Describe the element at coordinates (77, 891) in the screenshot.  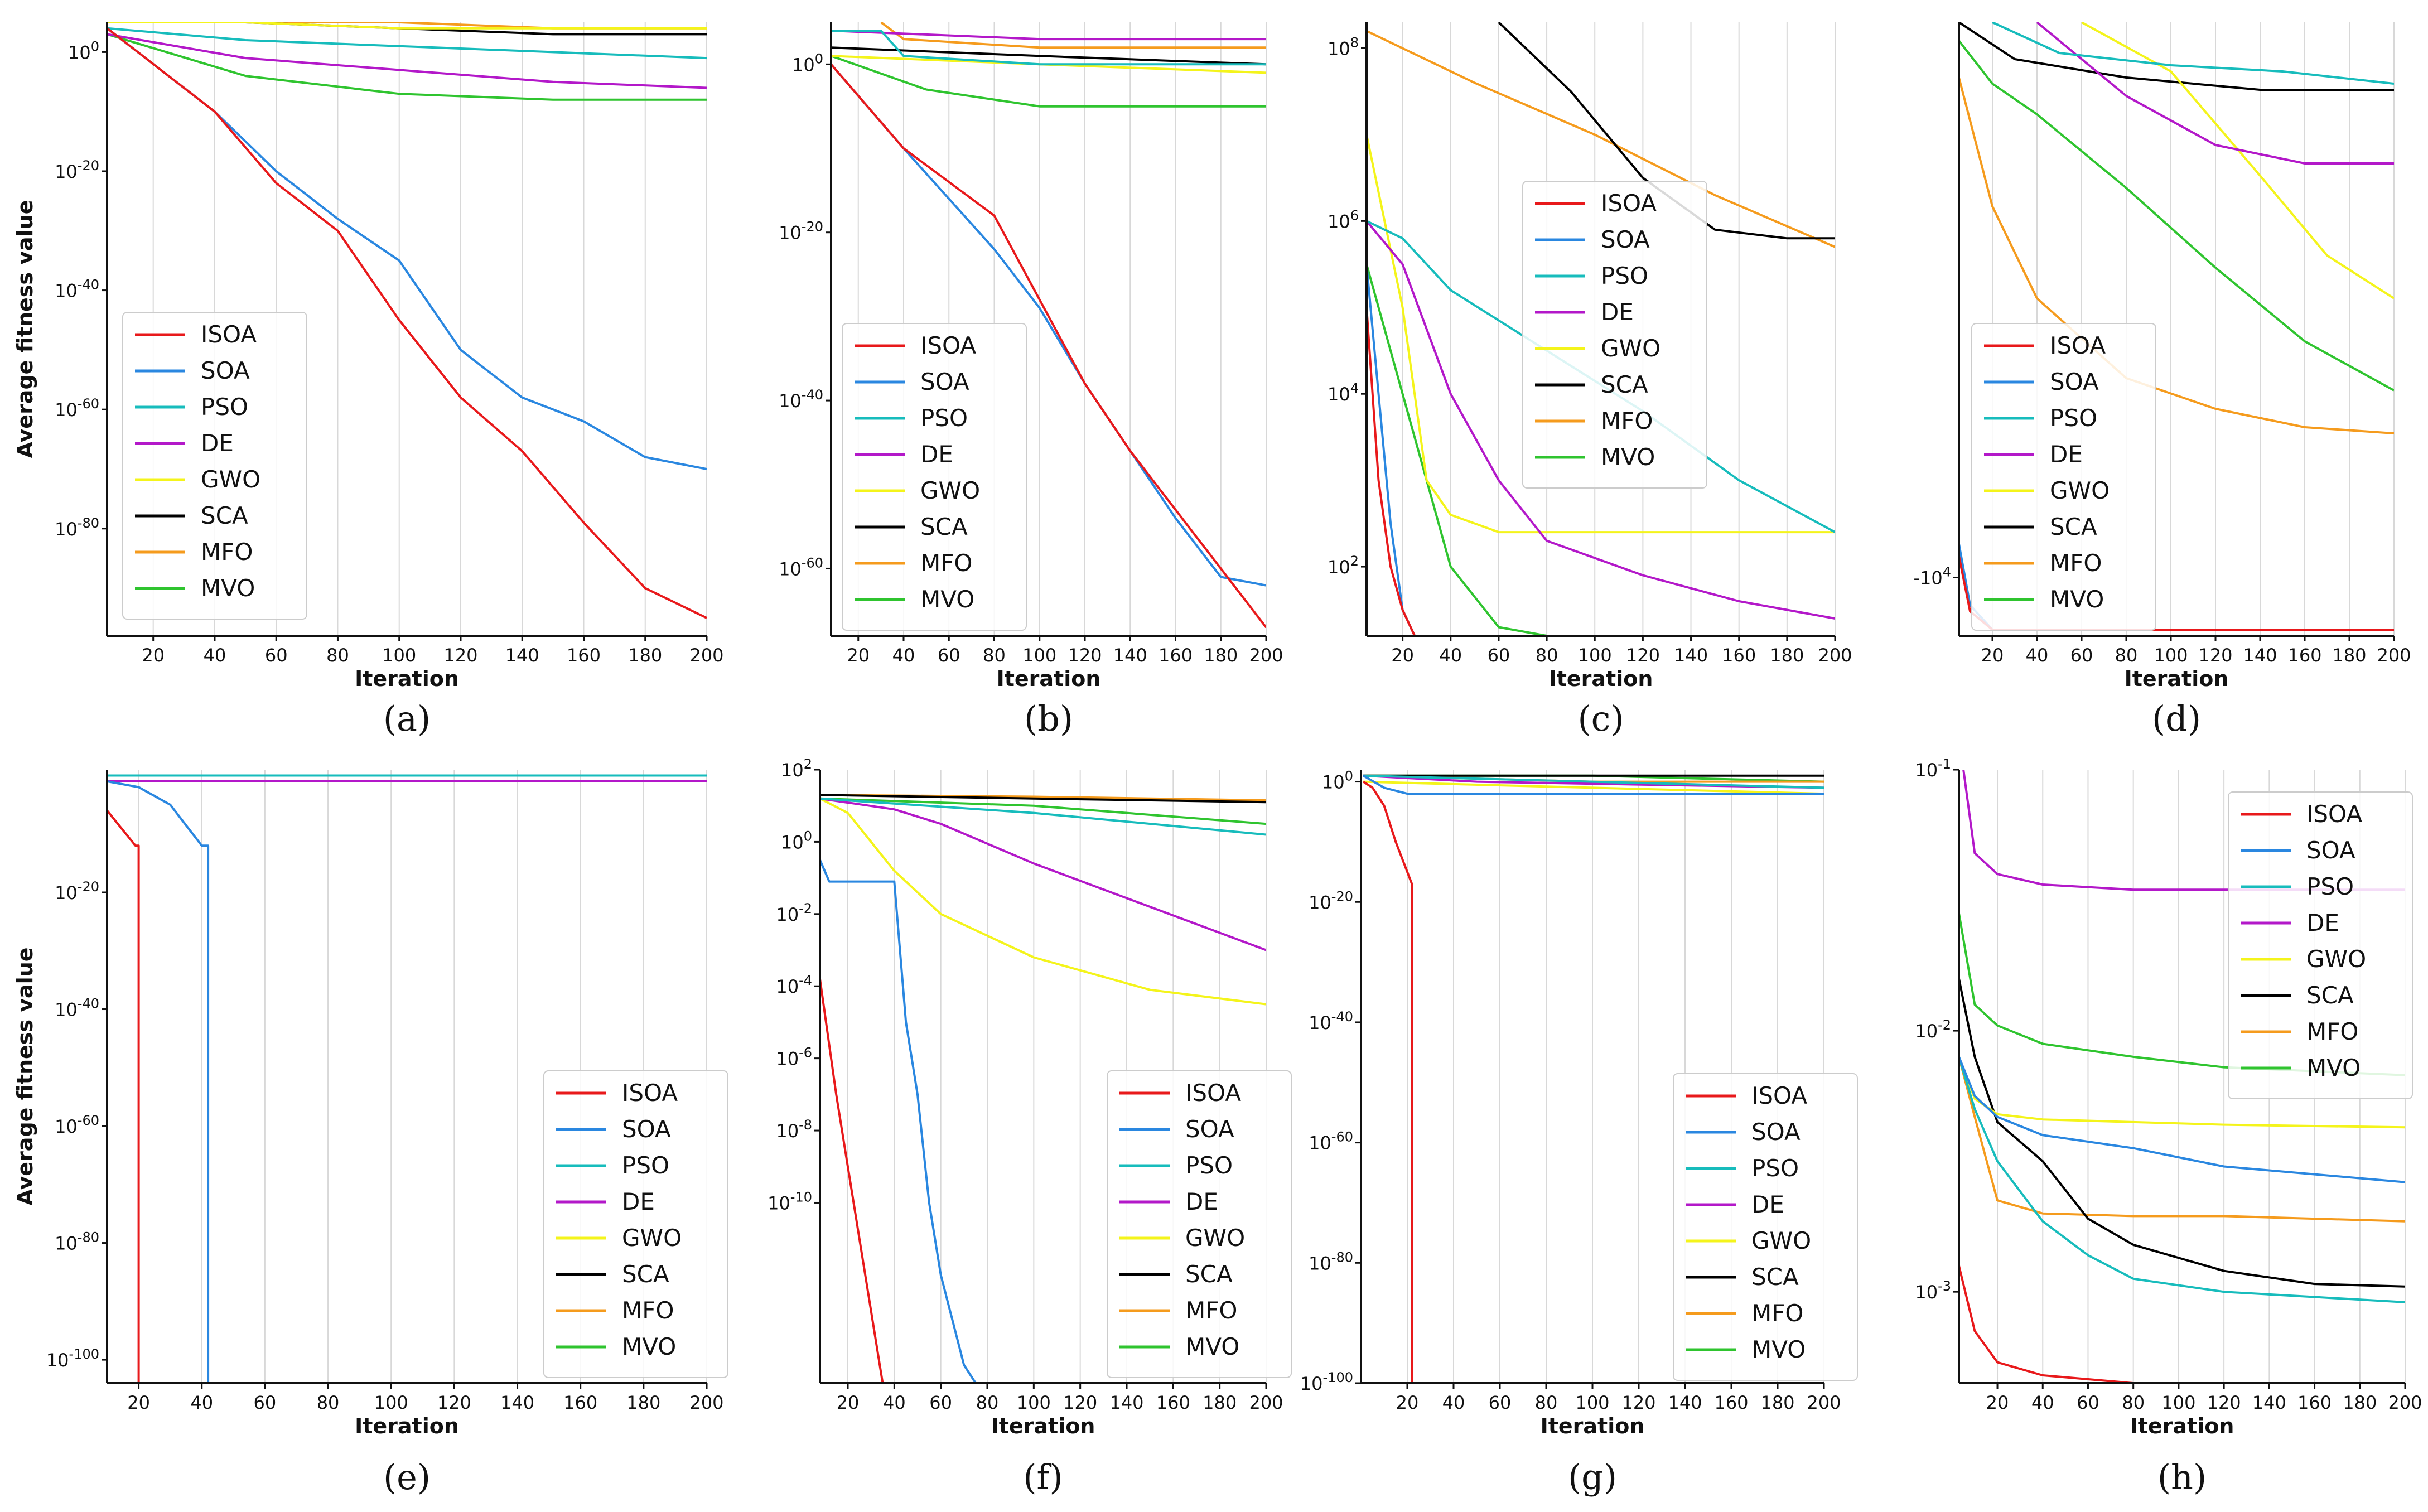
I see `y-tick-label: 10⁻²⁰` at that location.